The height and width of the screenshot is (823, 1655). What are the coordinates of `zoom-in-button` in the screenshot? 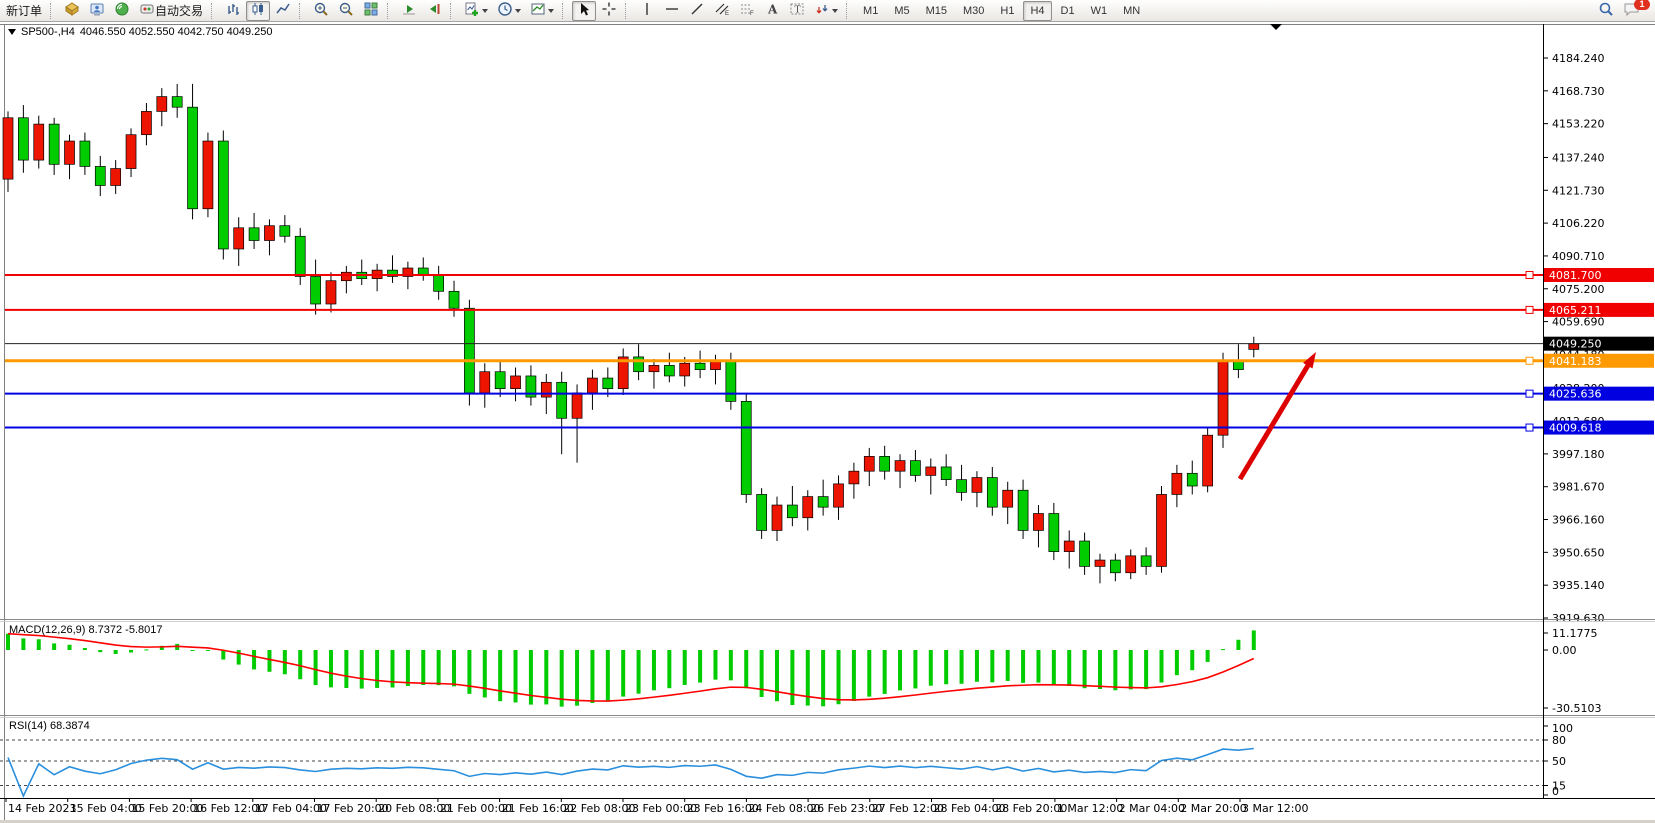 It's located at (321, 11).